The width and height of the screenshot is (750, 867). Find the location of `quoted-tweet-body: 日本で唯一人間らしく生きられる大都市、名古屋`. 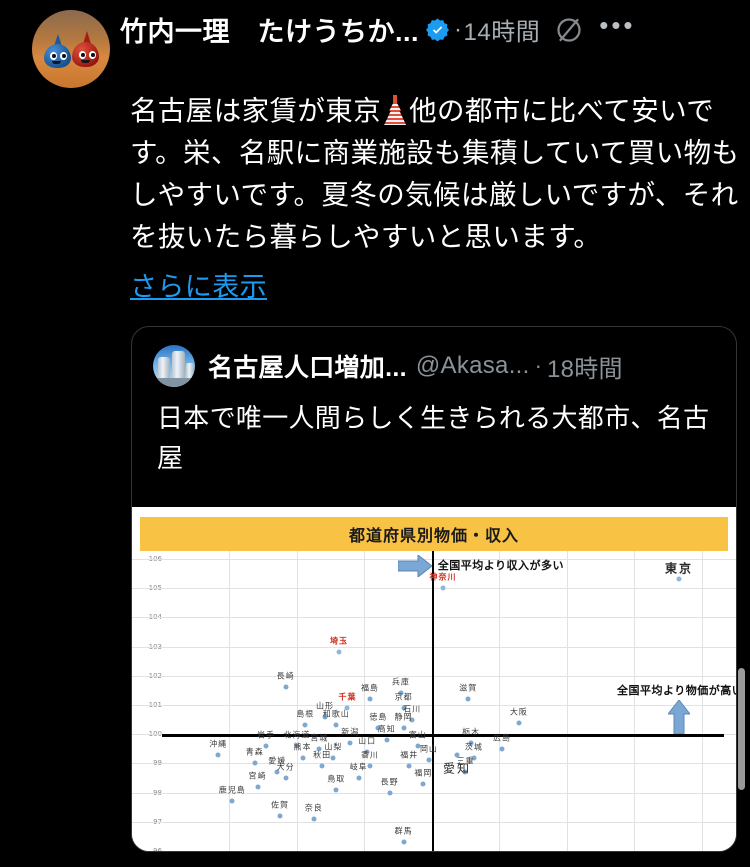

quoted-tweet-body: 日本で唯一人間らしく生きられる大都市、名古屋 is located at coordinates (434, 440).